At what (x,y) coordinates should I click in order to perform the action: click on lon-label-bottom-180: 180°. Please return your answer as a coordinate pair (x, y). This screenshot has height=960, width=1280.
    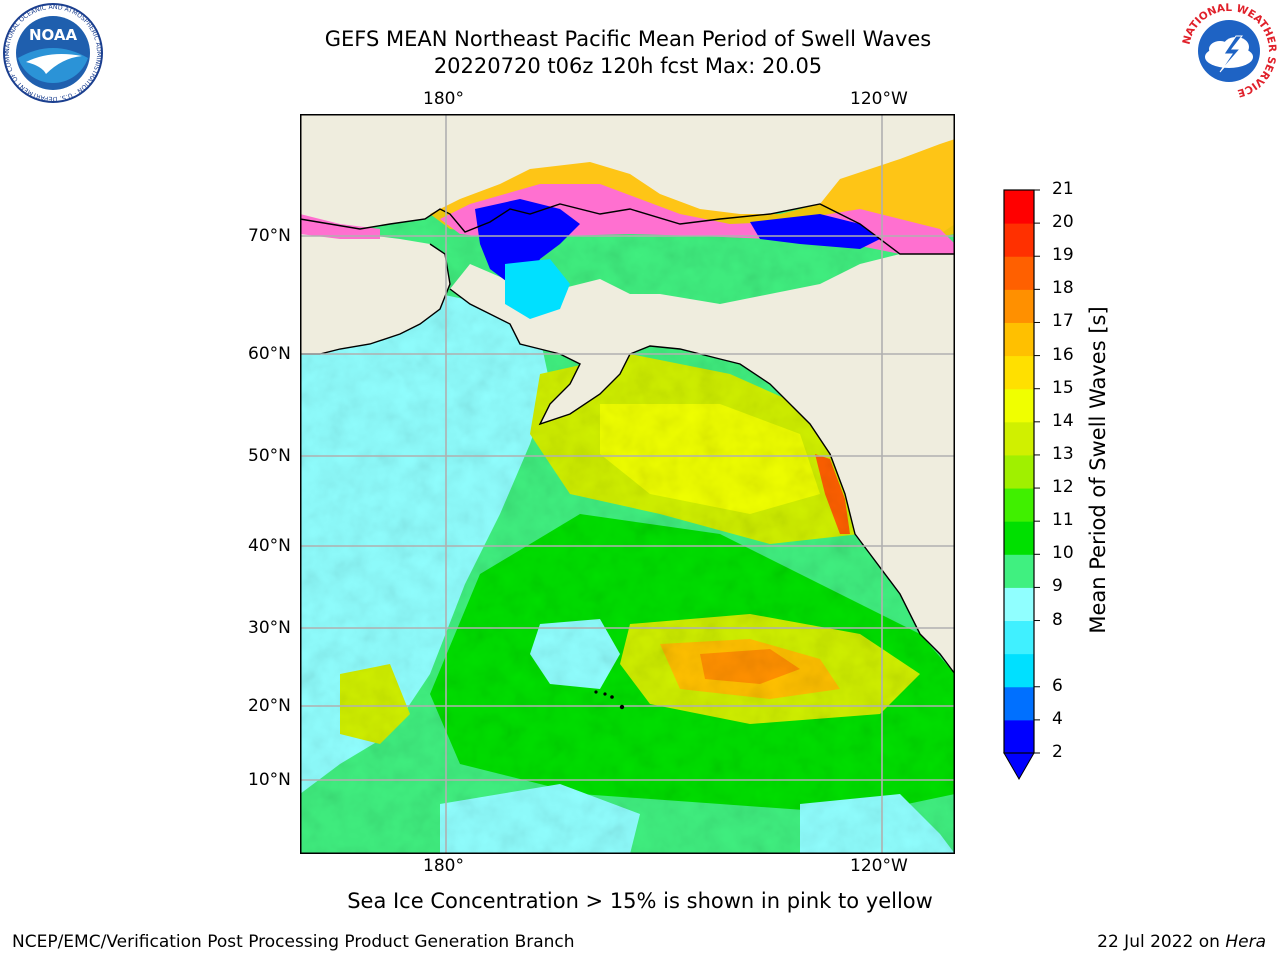
    Looking at the image, I should click on (443, 866).